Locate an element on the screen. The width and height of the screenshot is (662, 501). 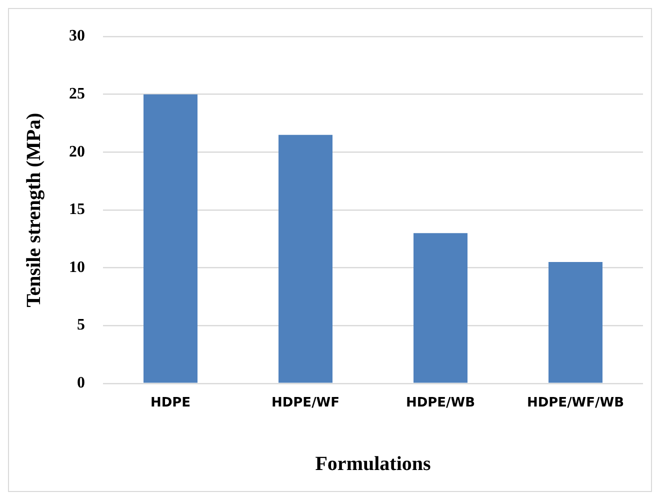
x-tick-label: HDPE/WF is located at coordinates (305, 403).